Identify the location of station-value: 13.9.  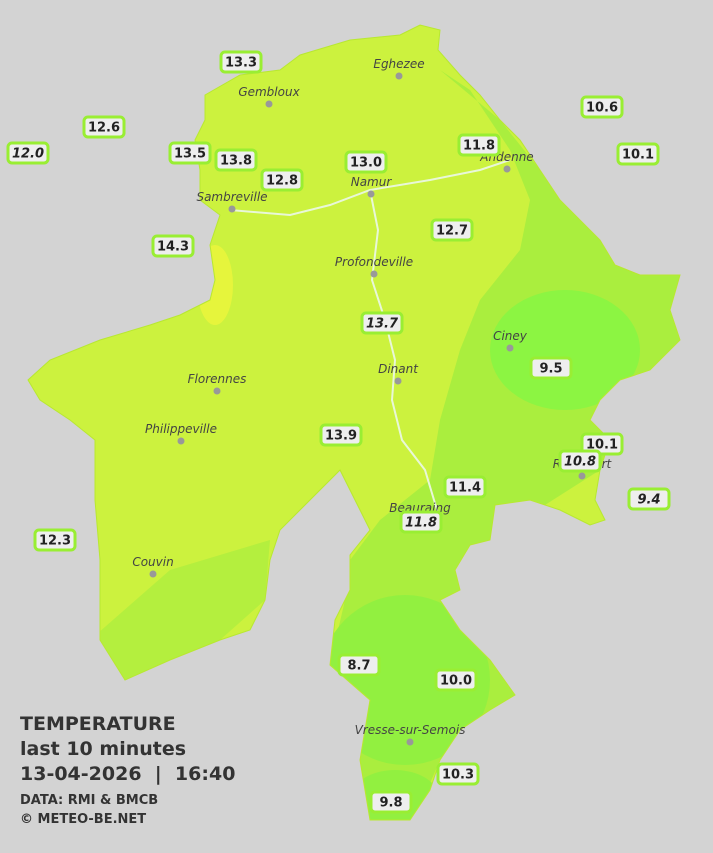
(341, 436).